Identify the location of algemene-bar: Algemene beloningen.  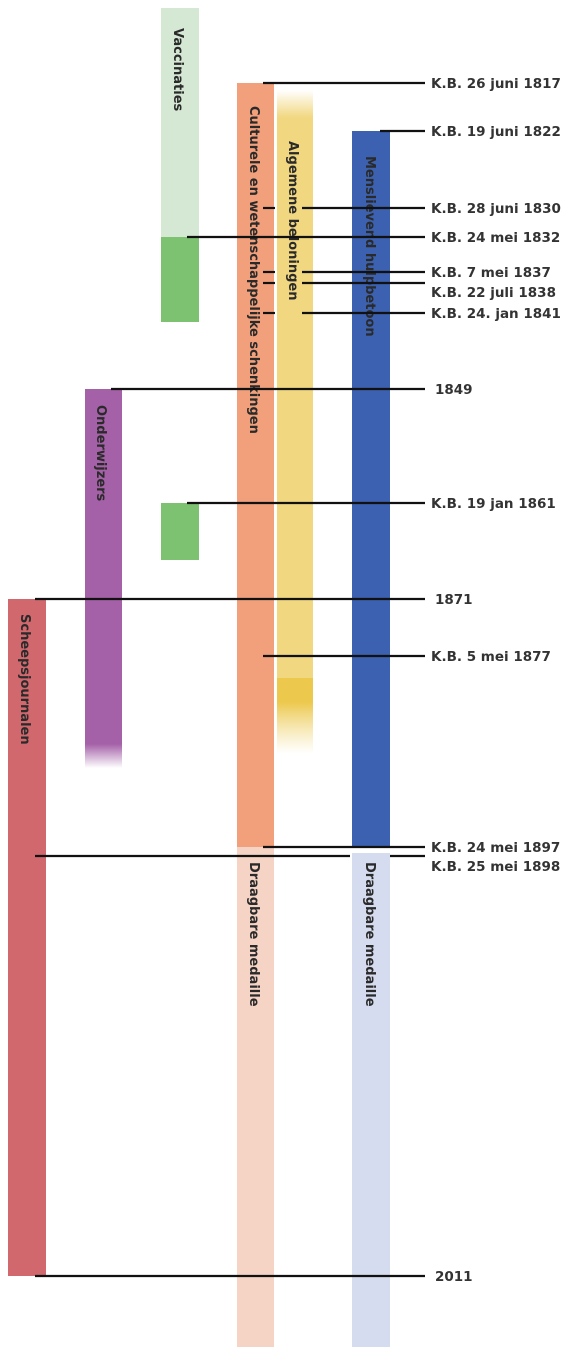
(295, 422).